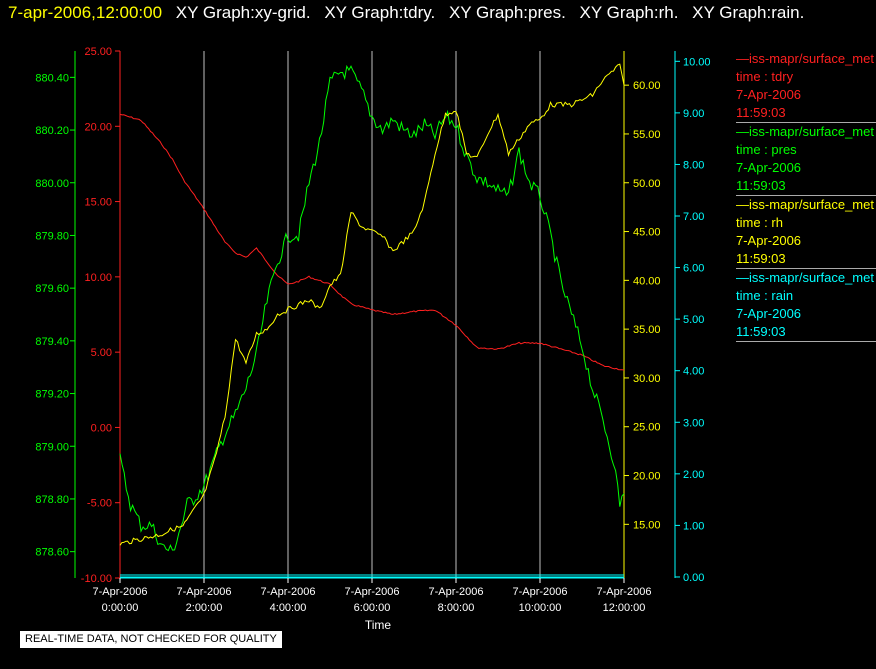  Describe the element at coordinates (52, 78) in the screenshot. I see `y-tick-label: 880.40` at that location.